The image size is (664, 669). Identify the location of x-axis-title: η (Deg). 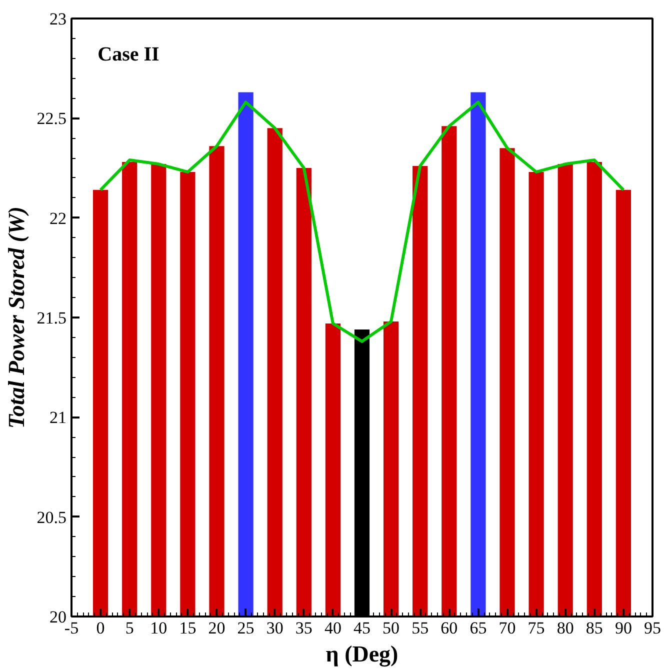
(362, 655).